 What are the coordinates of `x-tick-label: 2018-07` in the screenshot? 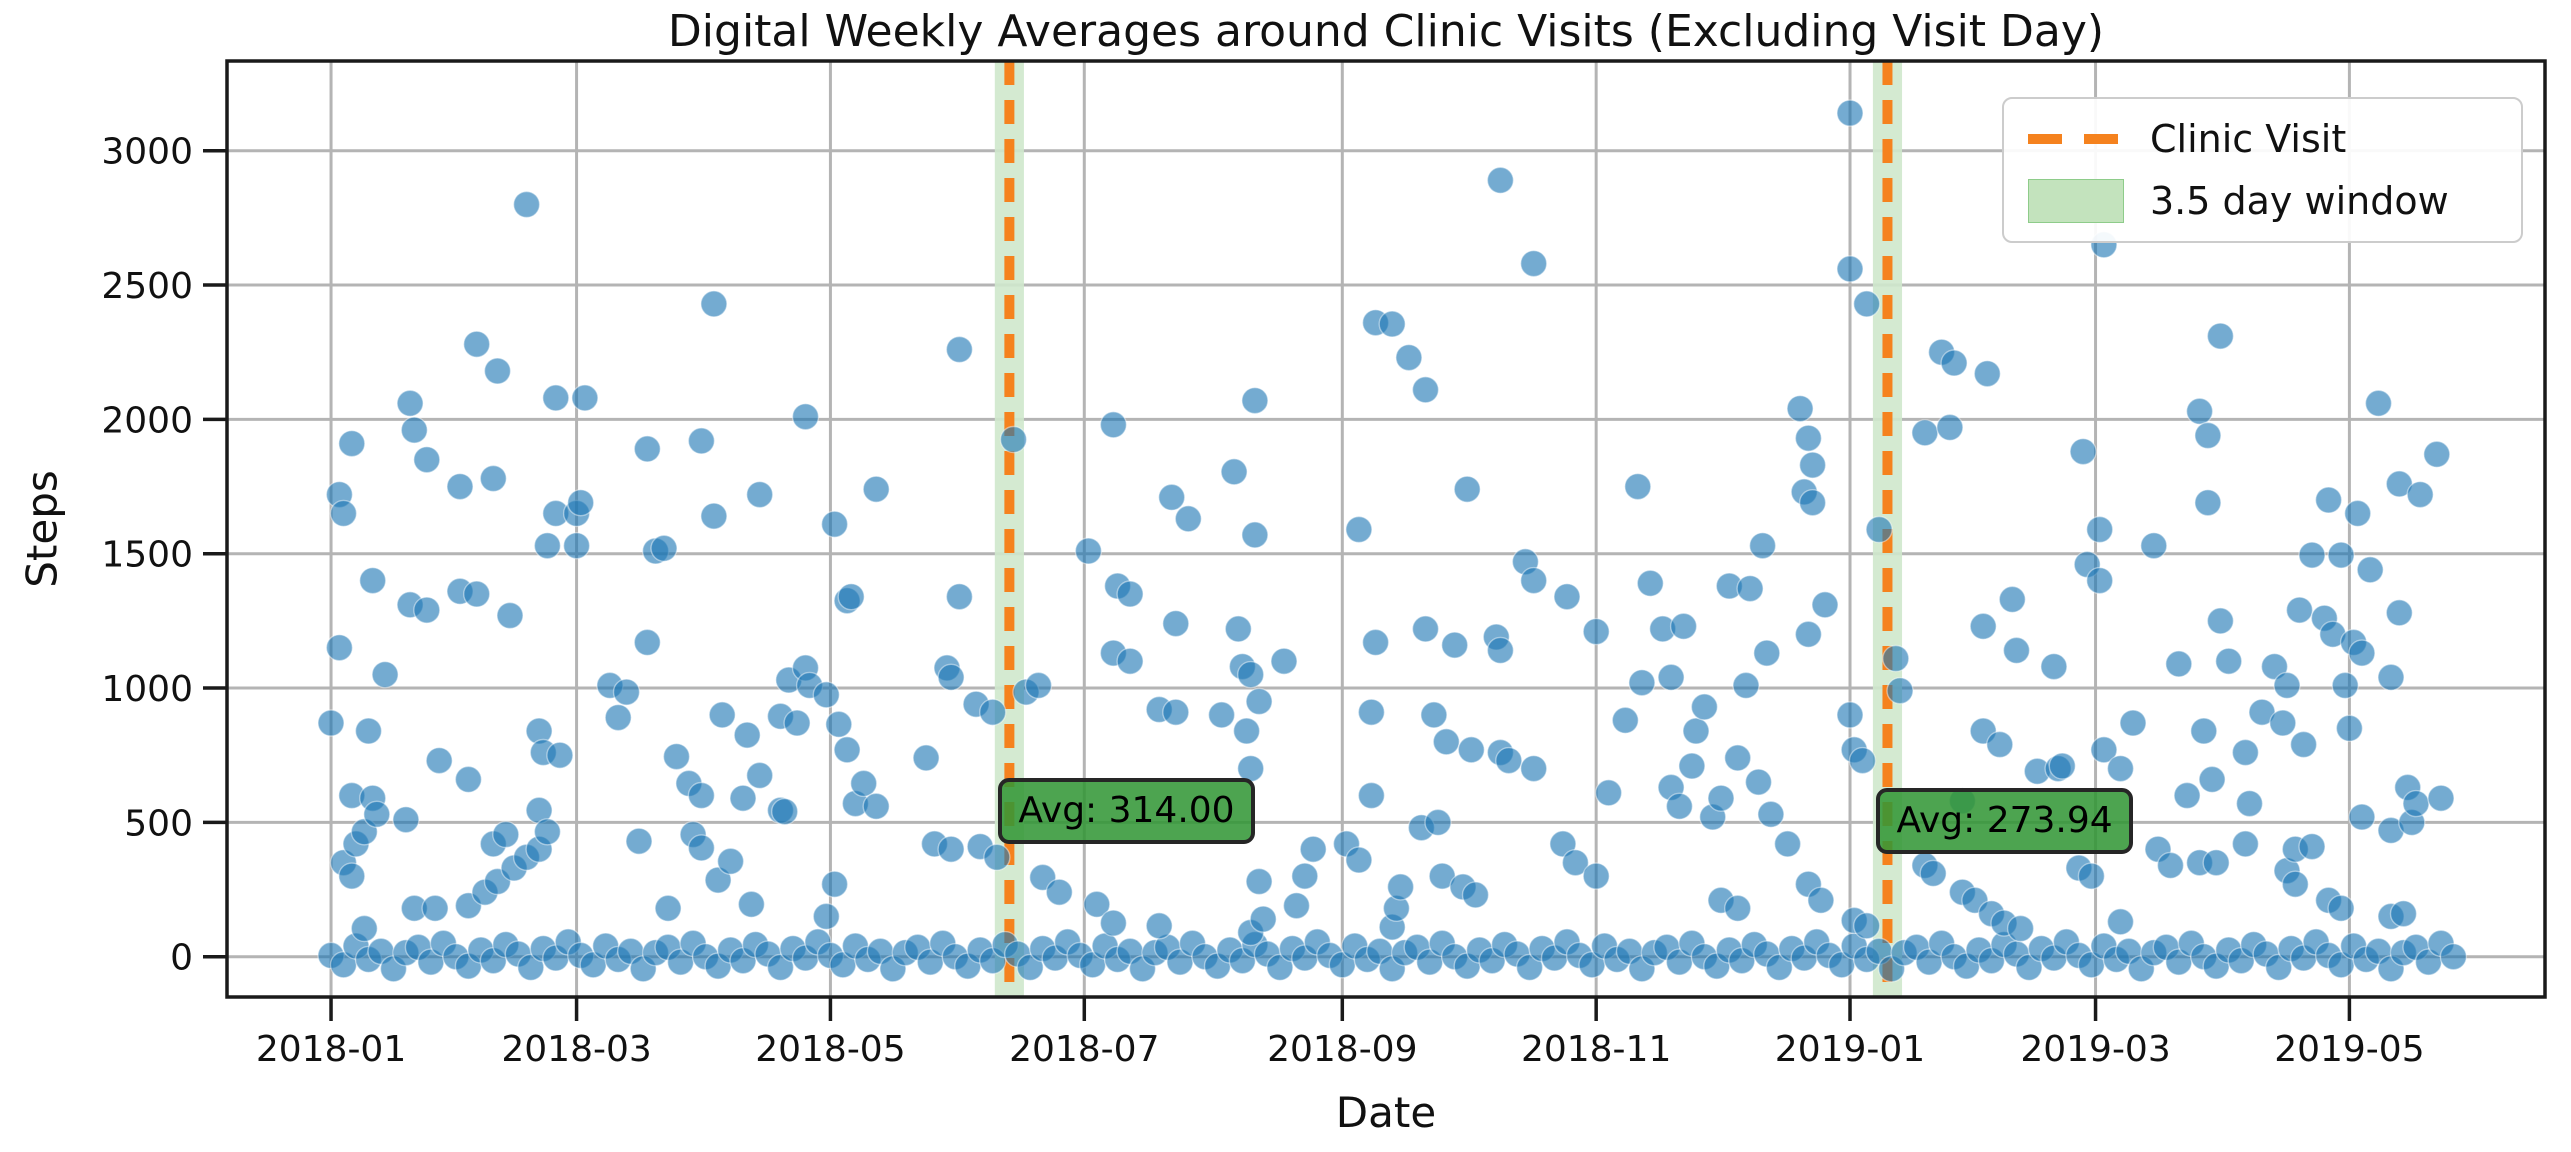 It's located at (1084, 1049).